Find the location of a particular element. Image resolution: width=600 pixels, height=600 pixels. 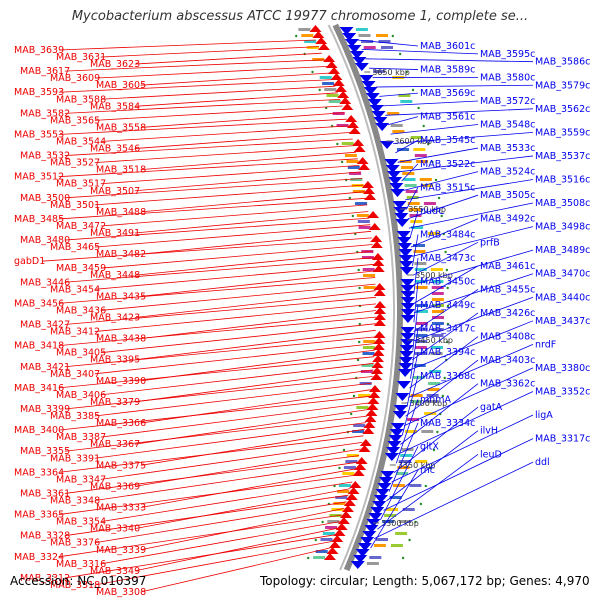

accession-text: Accession: NC_010397 is located at coordinates (78, 581).